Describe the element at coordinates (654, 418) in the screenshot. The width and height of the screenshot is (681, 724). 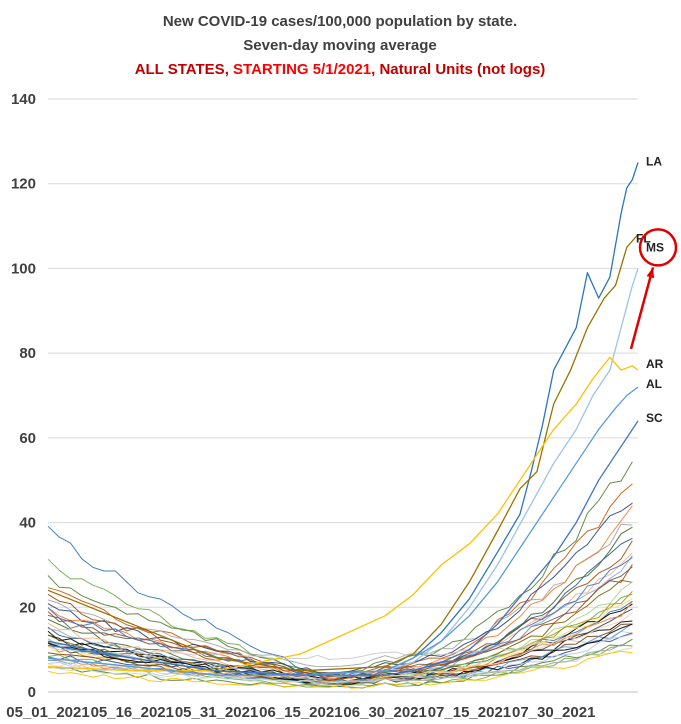
I see `series-label-sc: SC` at that location.